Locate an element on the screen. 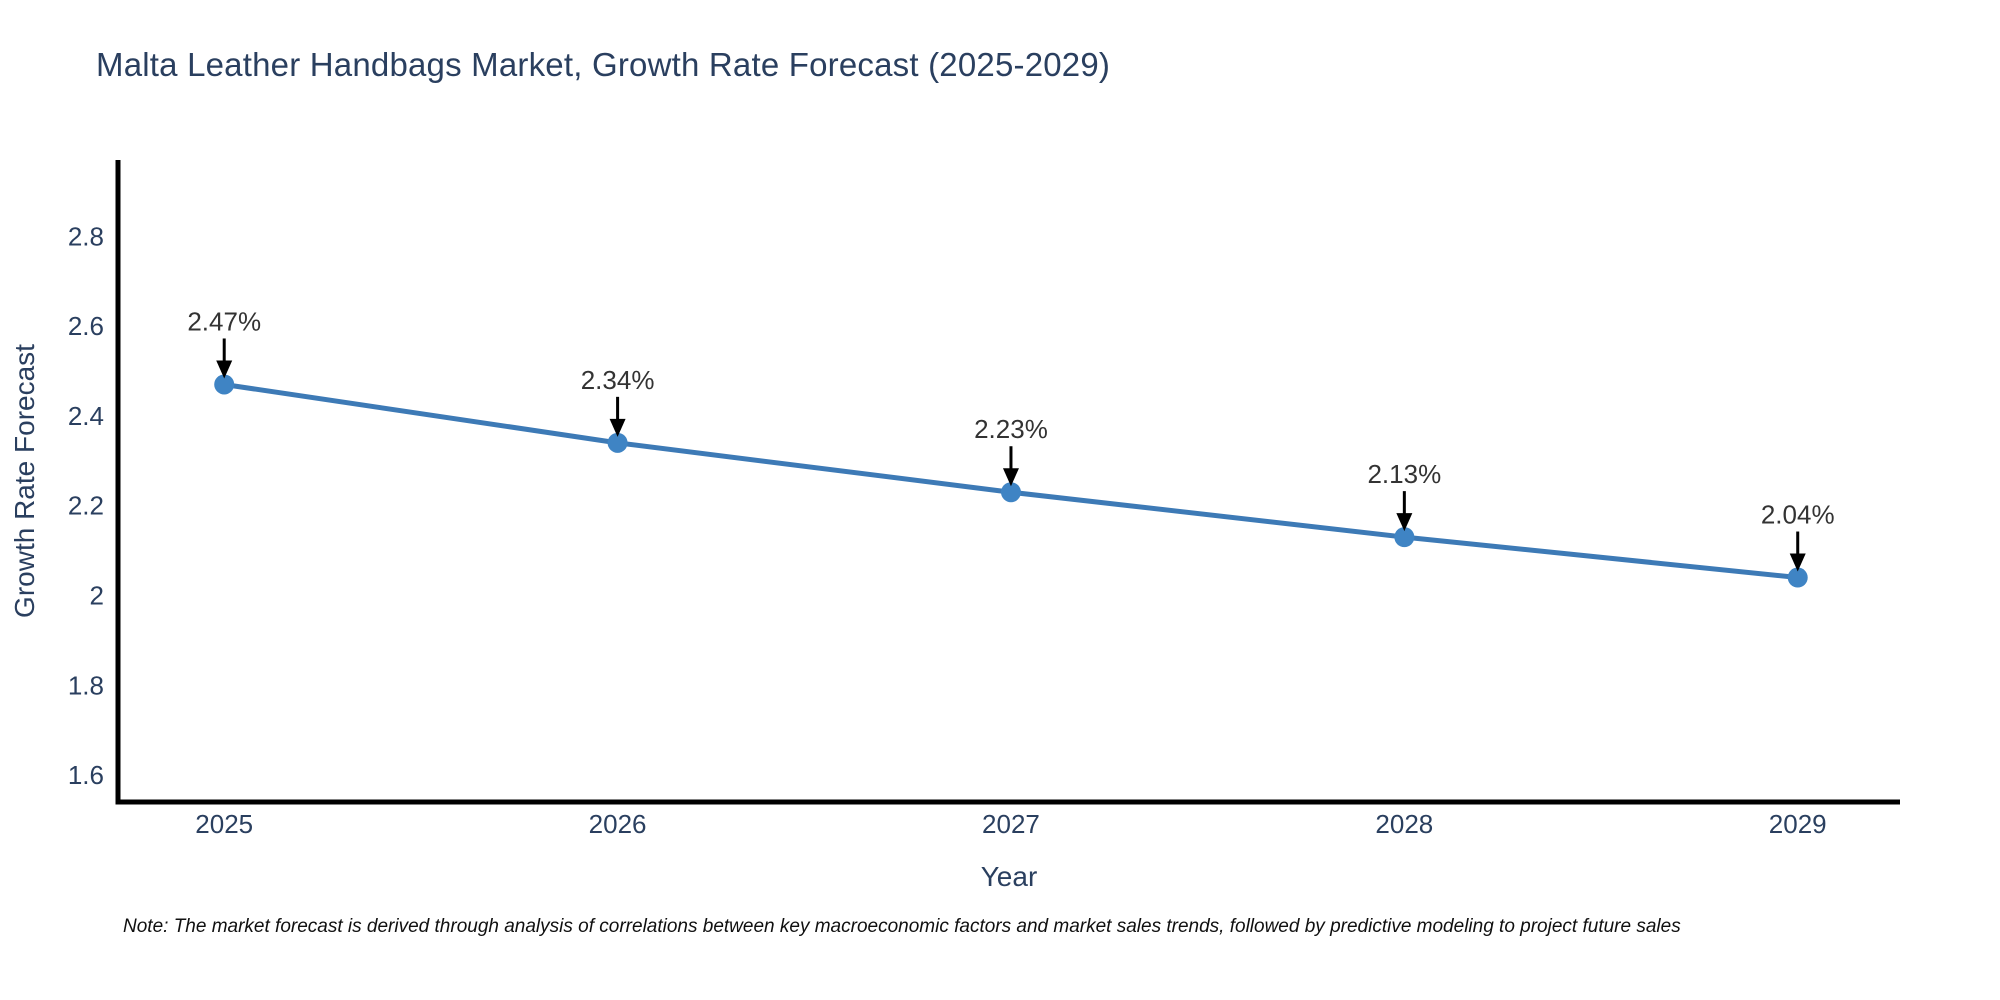 Image resolution: width=2000 pixels, height=1000 pixels. y-tick-label: 2.8 is located at coordinates (86, 236).